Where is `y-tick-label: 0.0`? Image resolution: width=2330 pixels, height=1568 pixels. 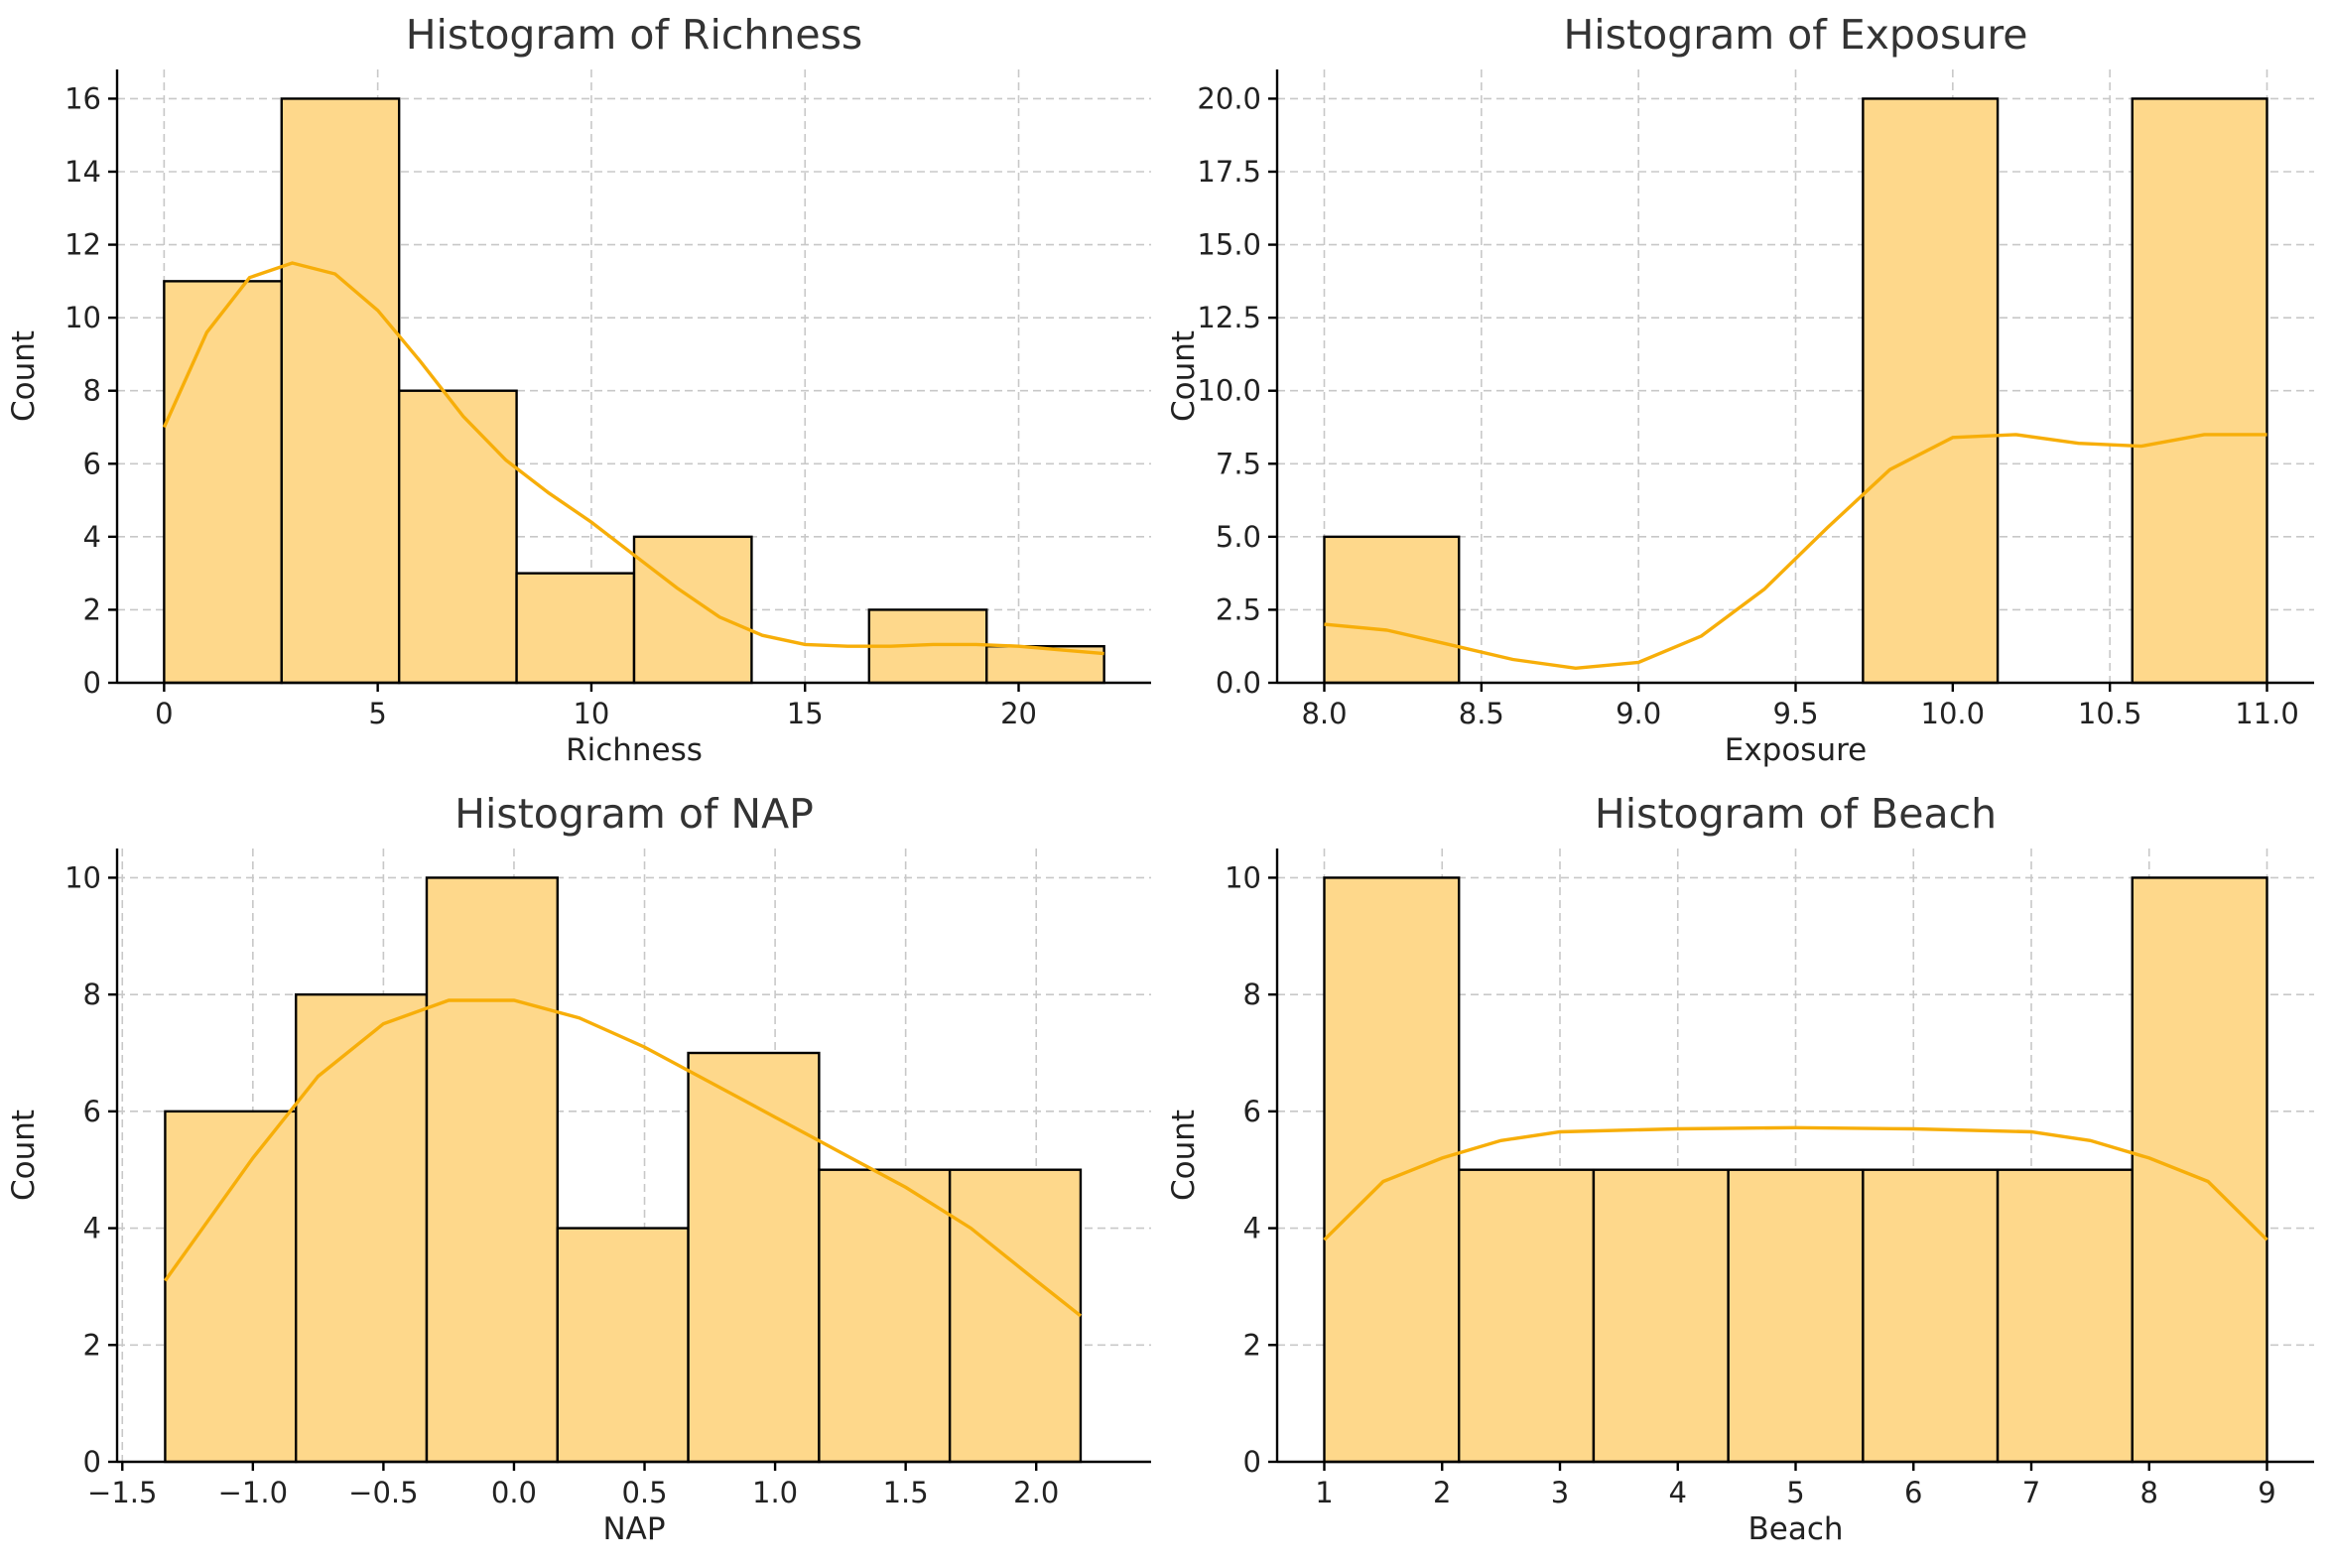 y-tick-label: 0.0 is located at coordinates (1238, 683).